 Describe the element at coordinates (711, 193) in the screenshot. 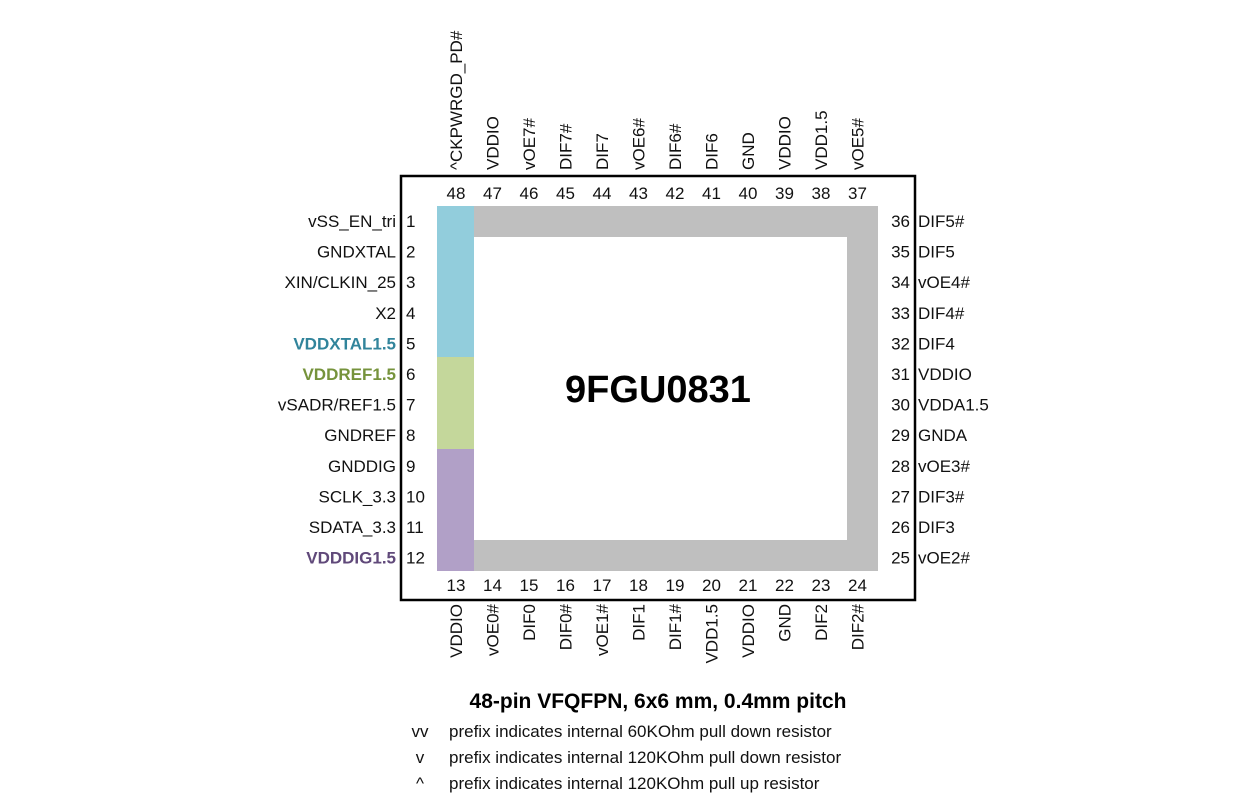

I see `pin-number: 41` at that location.